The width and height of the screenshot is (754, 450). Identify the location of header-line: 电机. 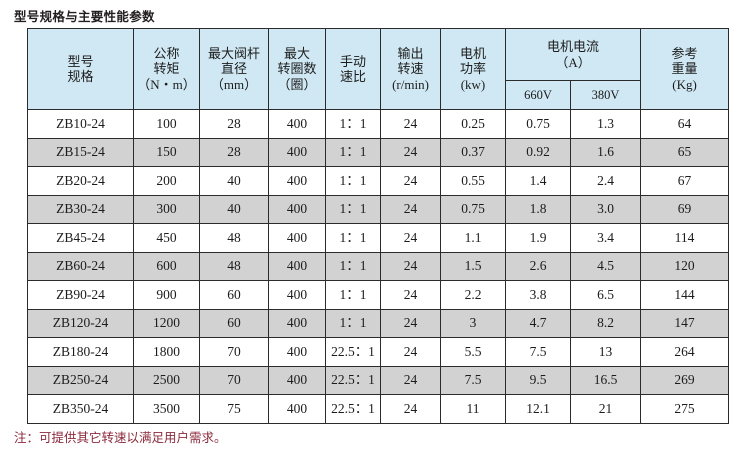
(472, 53).